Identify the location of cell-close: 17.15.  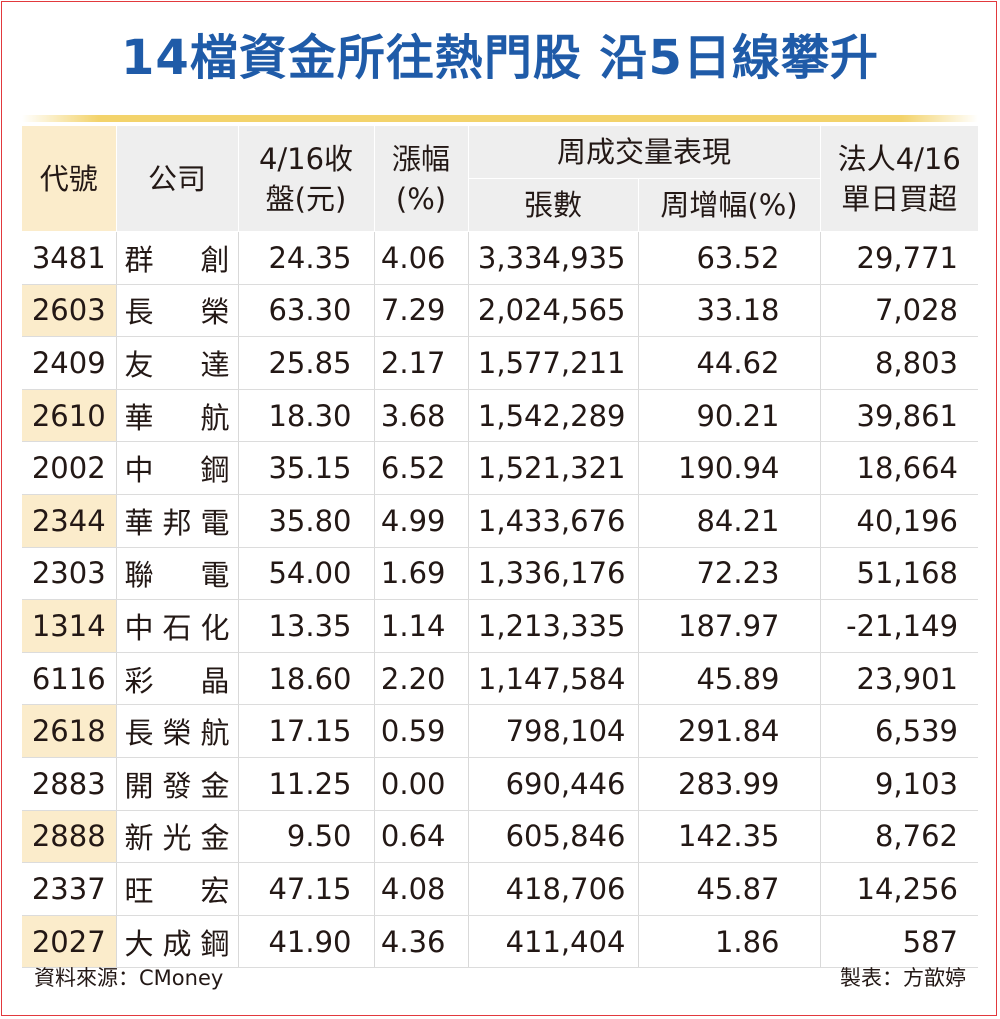
(305, 731).